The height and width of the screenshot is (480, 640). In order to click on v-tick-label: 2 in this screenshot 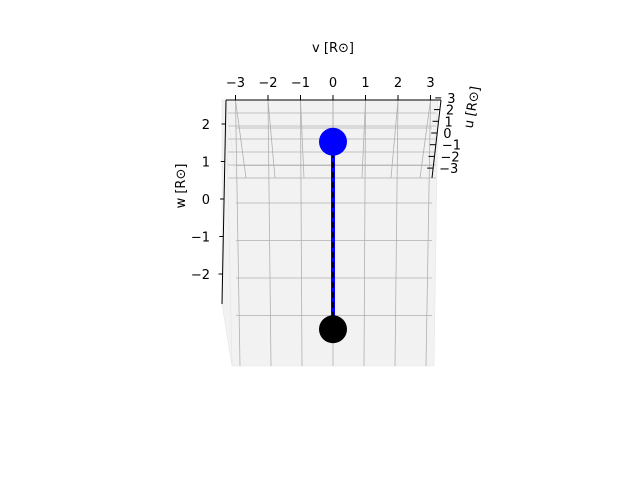, I will do `click(398, 83)`.